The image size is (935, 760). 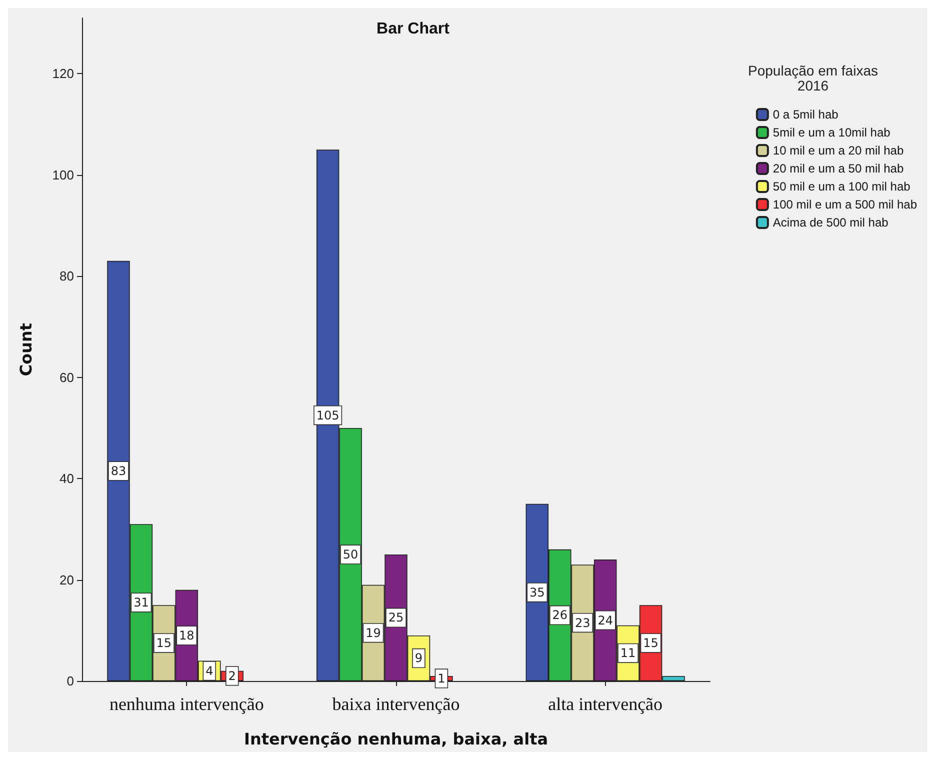 What do you see at coordinates (67, 276) in the screenshot?
I see `y-tick-label: 80` at bounding box center [67, 276].